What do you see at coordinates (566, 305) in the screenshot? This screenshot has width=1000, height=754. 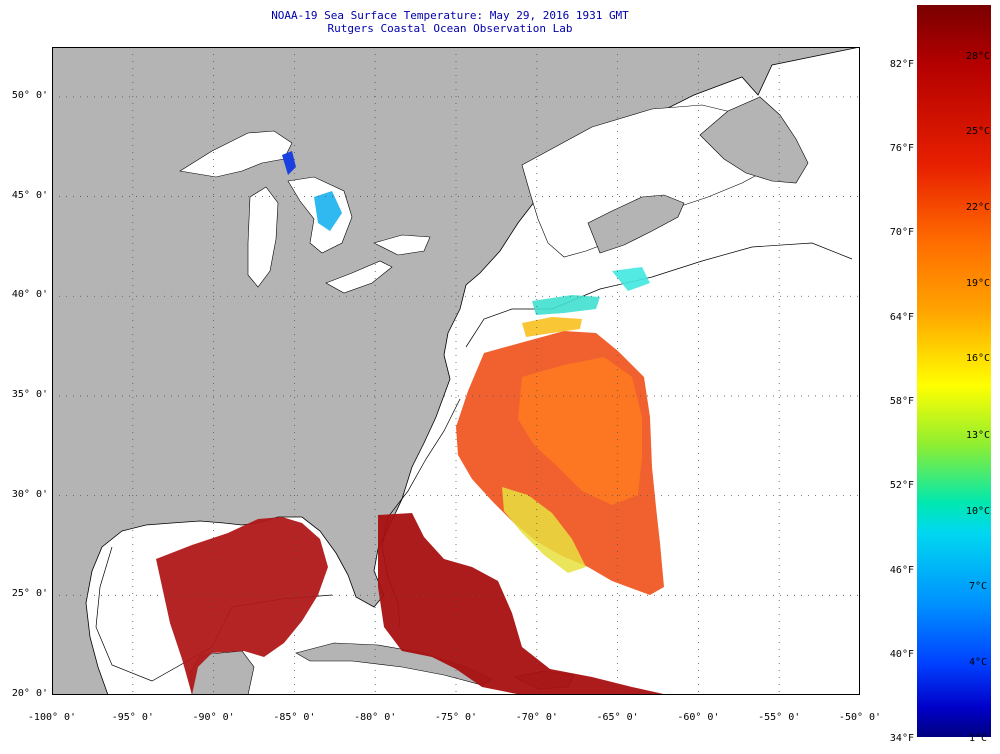 I see `sst-shelf-cyan` at bounding box center [566, 305].